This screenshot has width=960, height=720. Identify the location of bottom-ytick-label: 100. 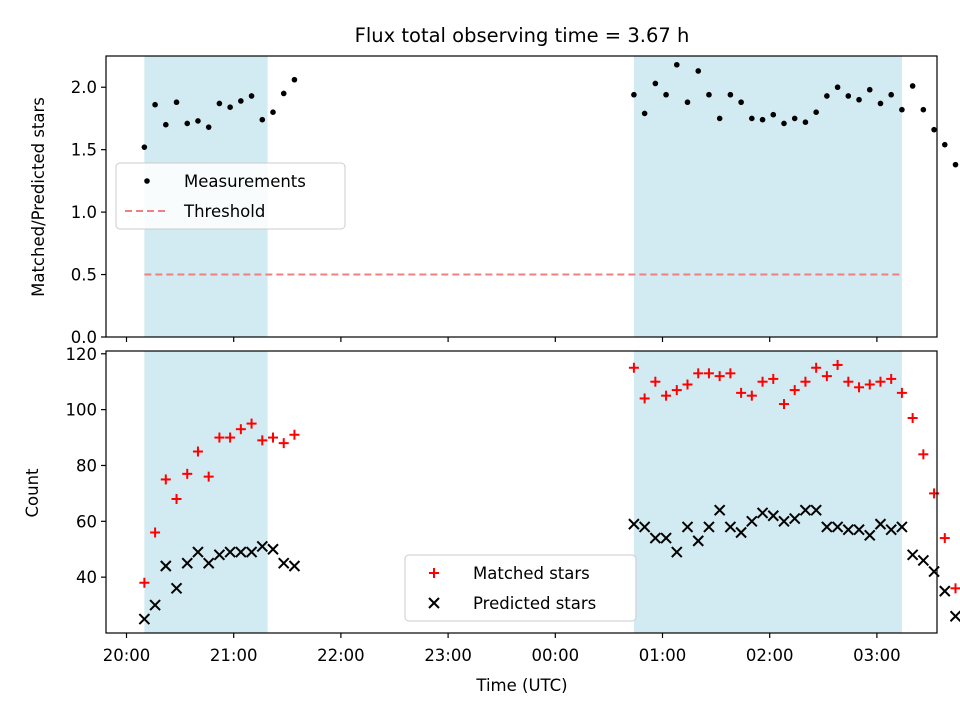
(82, 410).